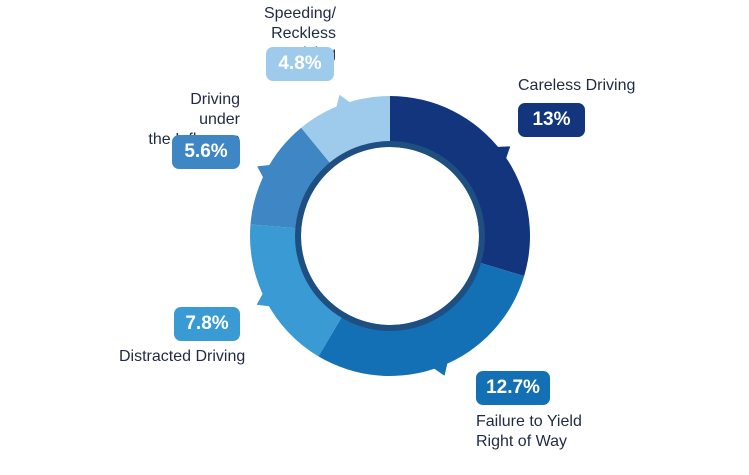 This screenshot has height=475, width=749. Describe the element at coordinates (460, 186) in the screenshot. I see `slice-careless-driving` at that location.